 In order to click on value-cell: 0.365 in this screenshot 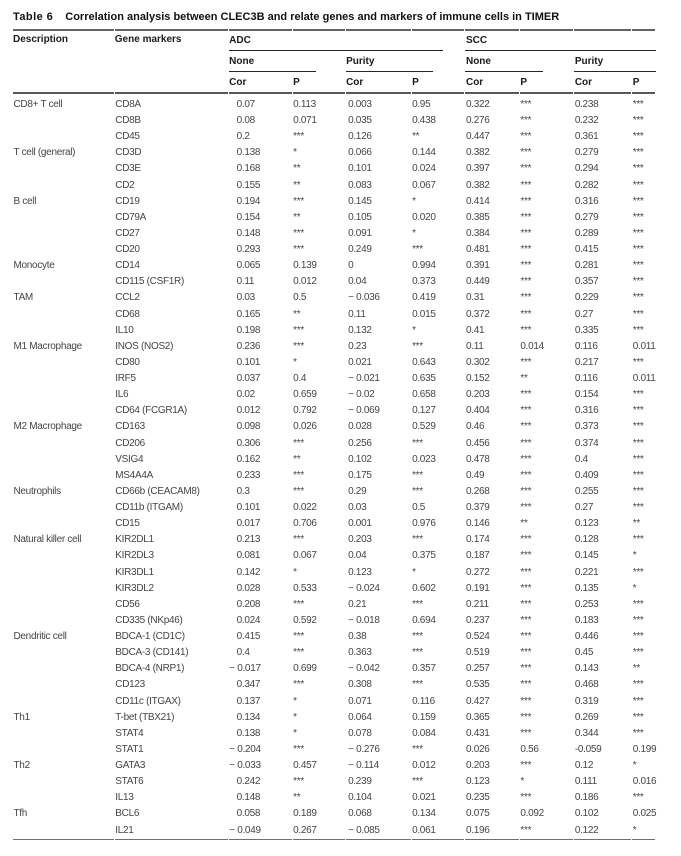, I will do `click(477, 717)`.